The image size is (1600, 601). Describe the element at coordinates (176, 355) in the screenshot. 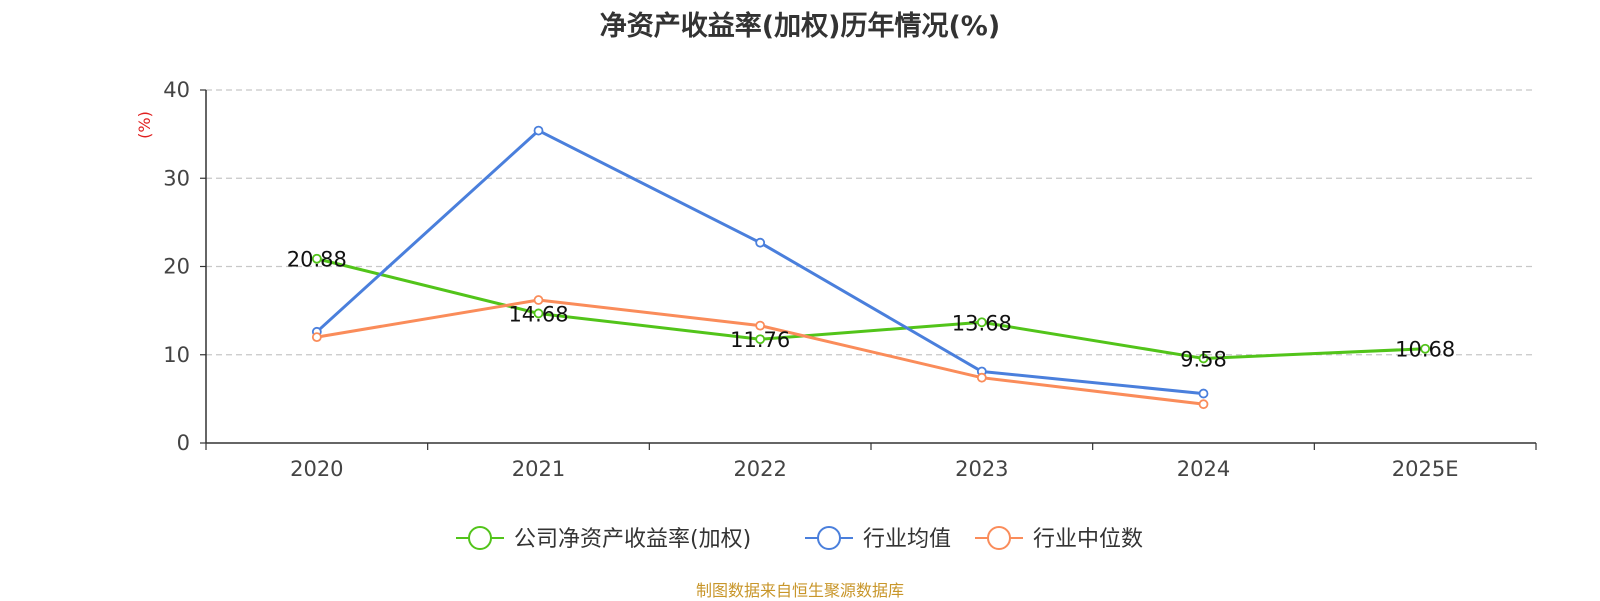

I see `y-tick-label: 10` at that location.